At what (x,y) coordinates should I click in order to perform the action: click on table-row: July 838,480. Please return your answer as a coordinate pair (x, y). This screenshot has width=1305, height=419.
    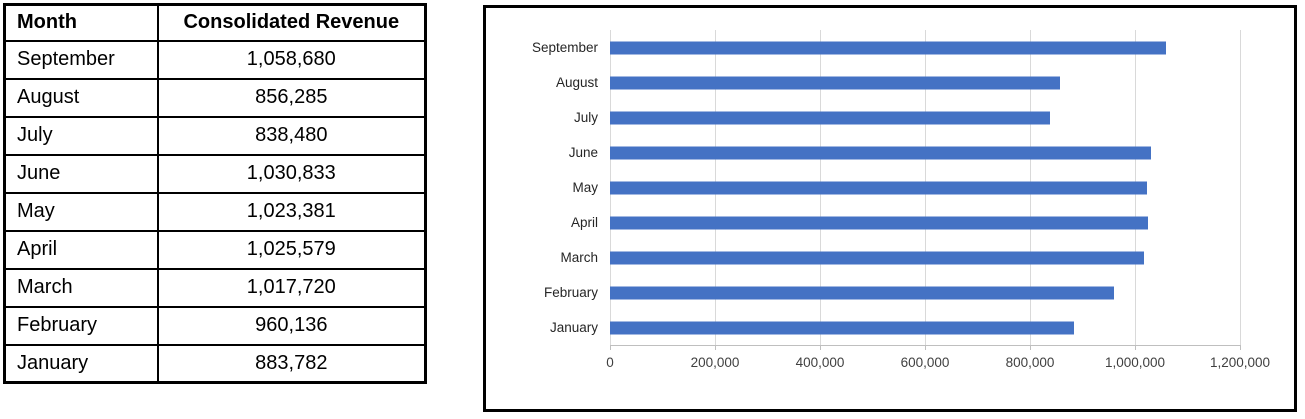
    Looking at the image, I should click on (215, 135).